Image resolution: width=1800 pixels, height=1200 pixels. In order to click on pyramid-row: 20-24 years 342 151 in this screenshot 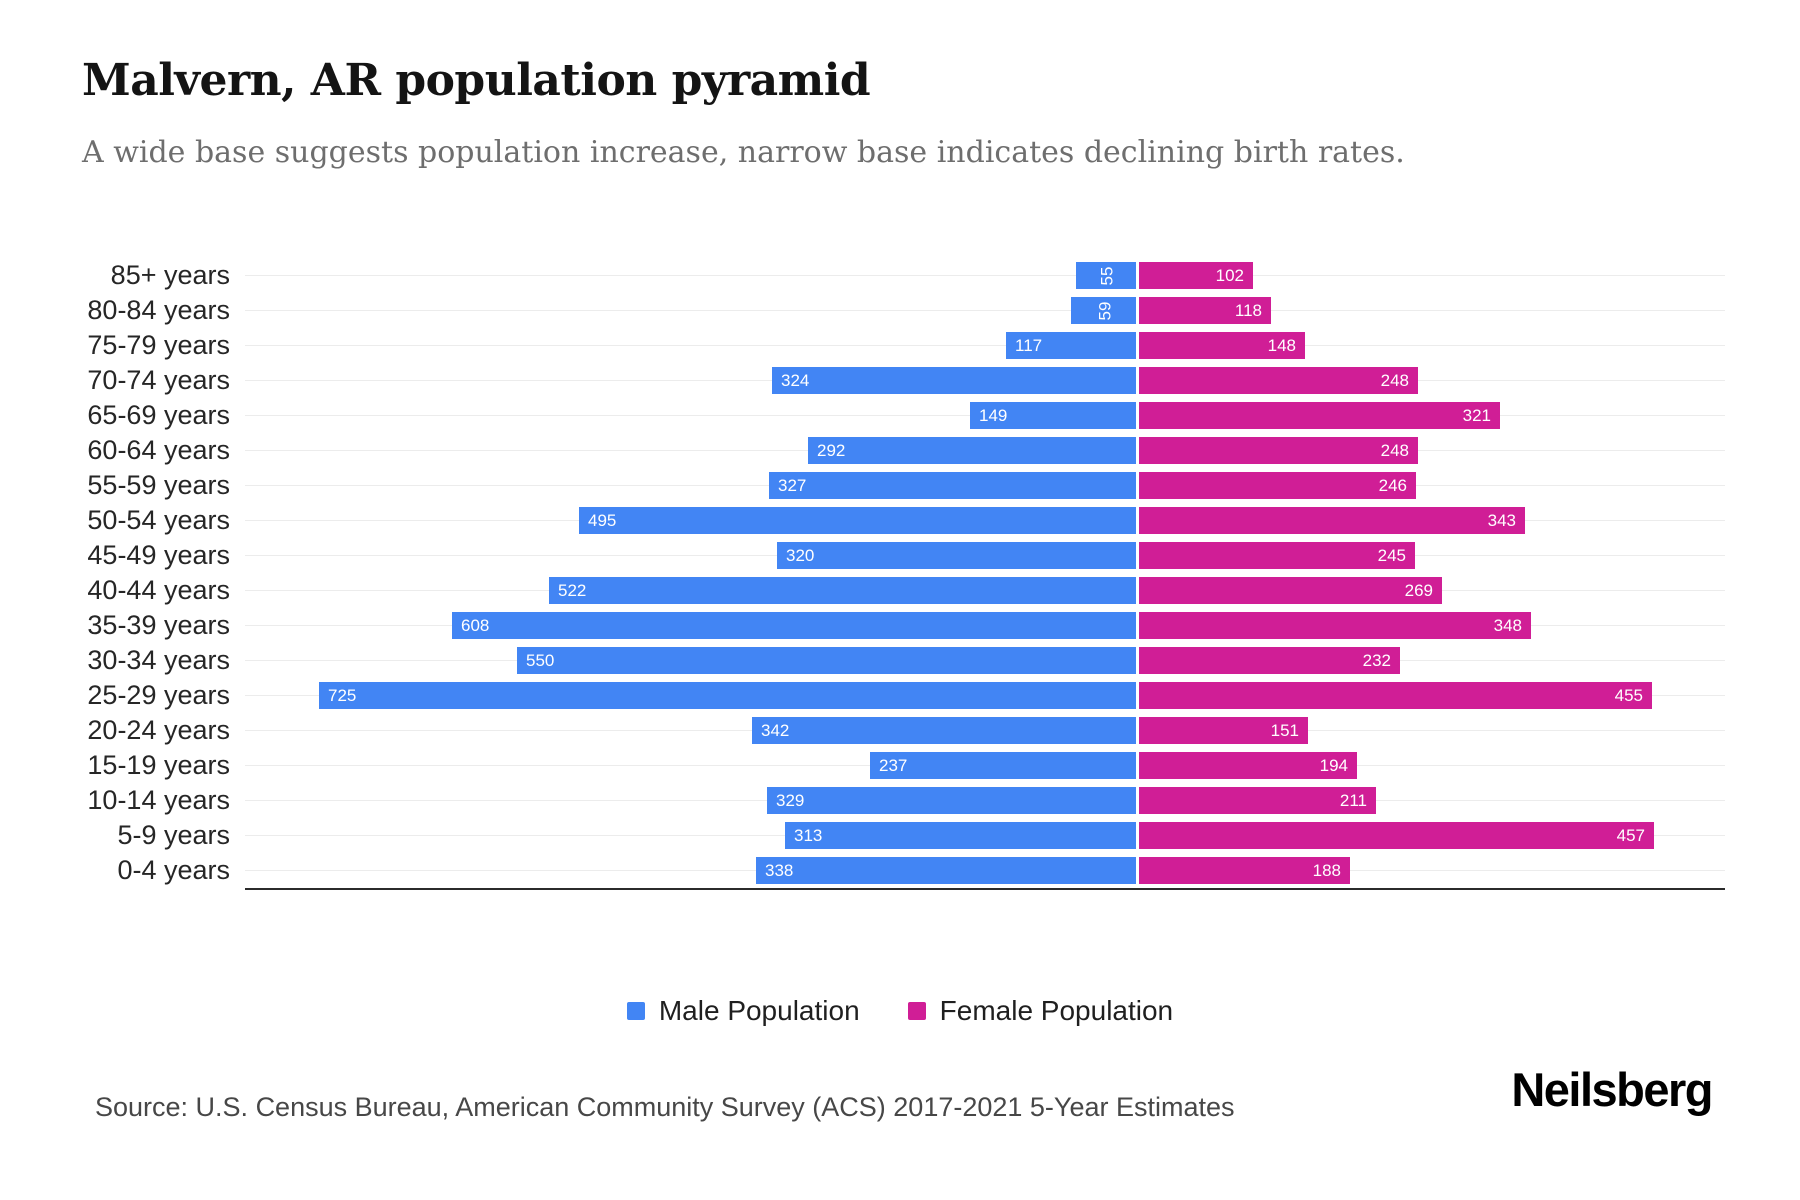, I will do `click(900, 730)`.